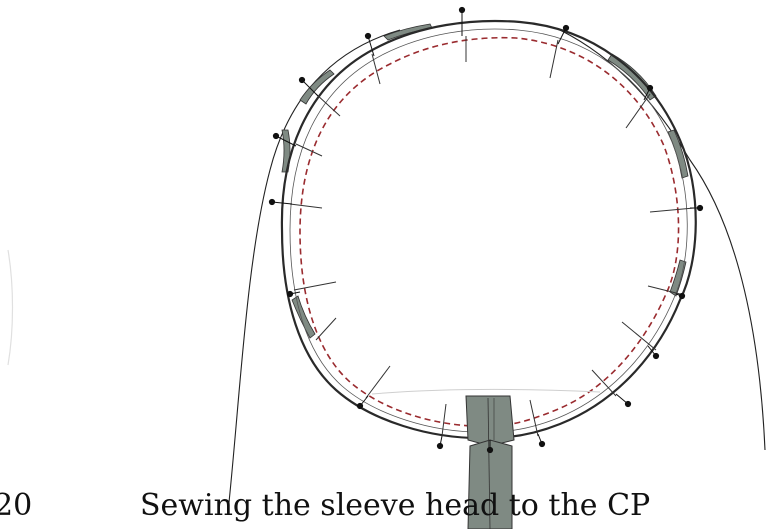 Image resolution: width=766 pixels, height=529 pixels. What do you see at coordinates (10, 307) in the screenshot?
I see `background-arc` at bounding box center [10, 307].